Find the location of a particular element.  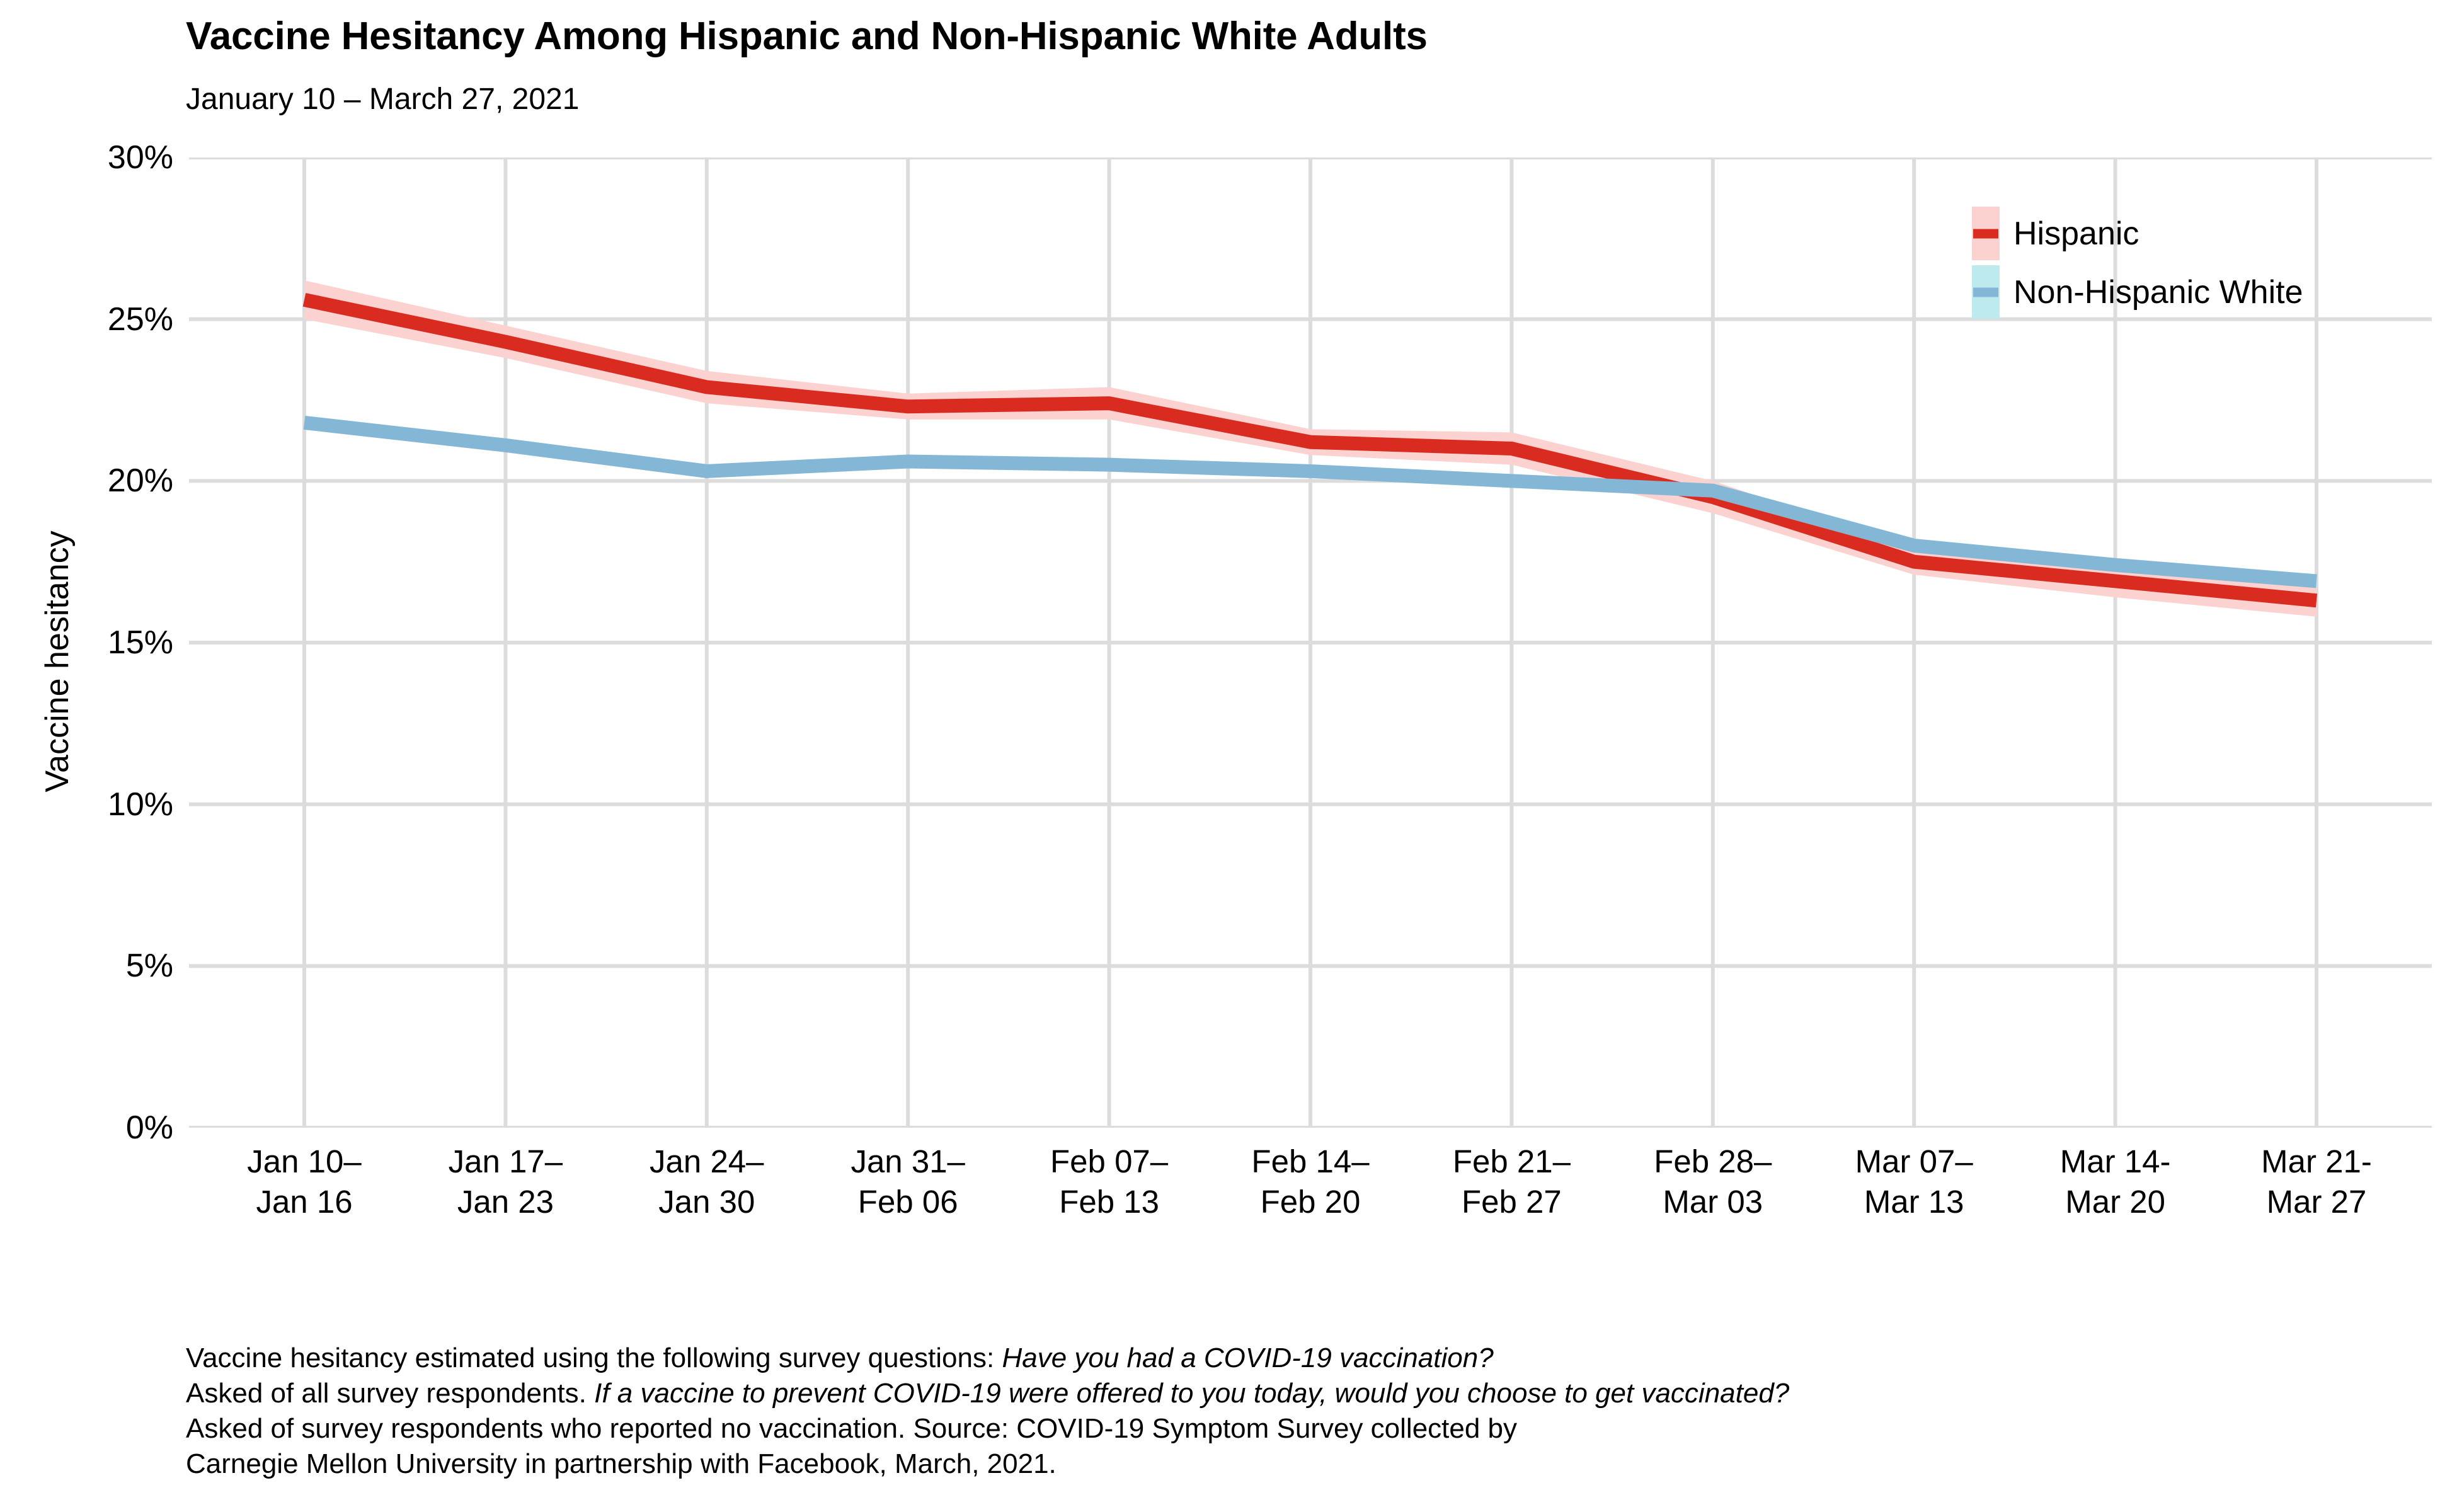

legend-swatch-non-hispanic-white is located at coordinates (1986, 292).